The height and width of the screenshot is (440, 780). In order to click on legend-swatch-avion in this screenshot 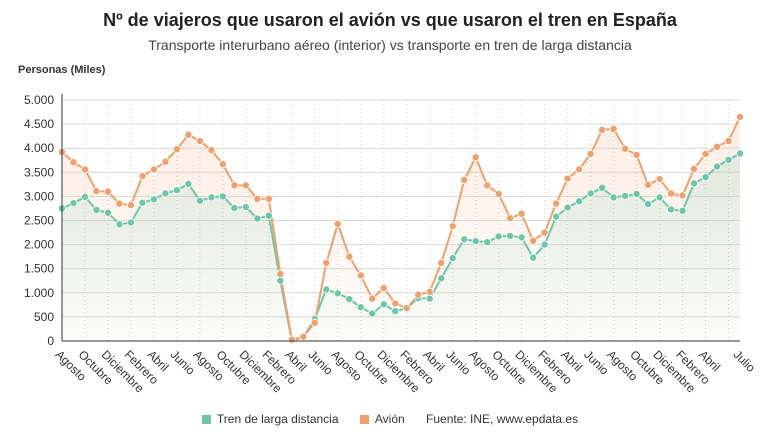, I will do `click(364, 419)`.